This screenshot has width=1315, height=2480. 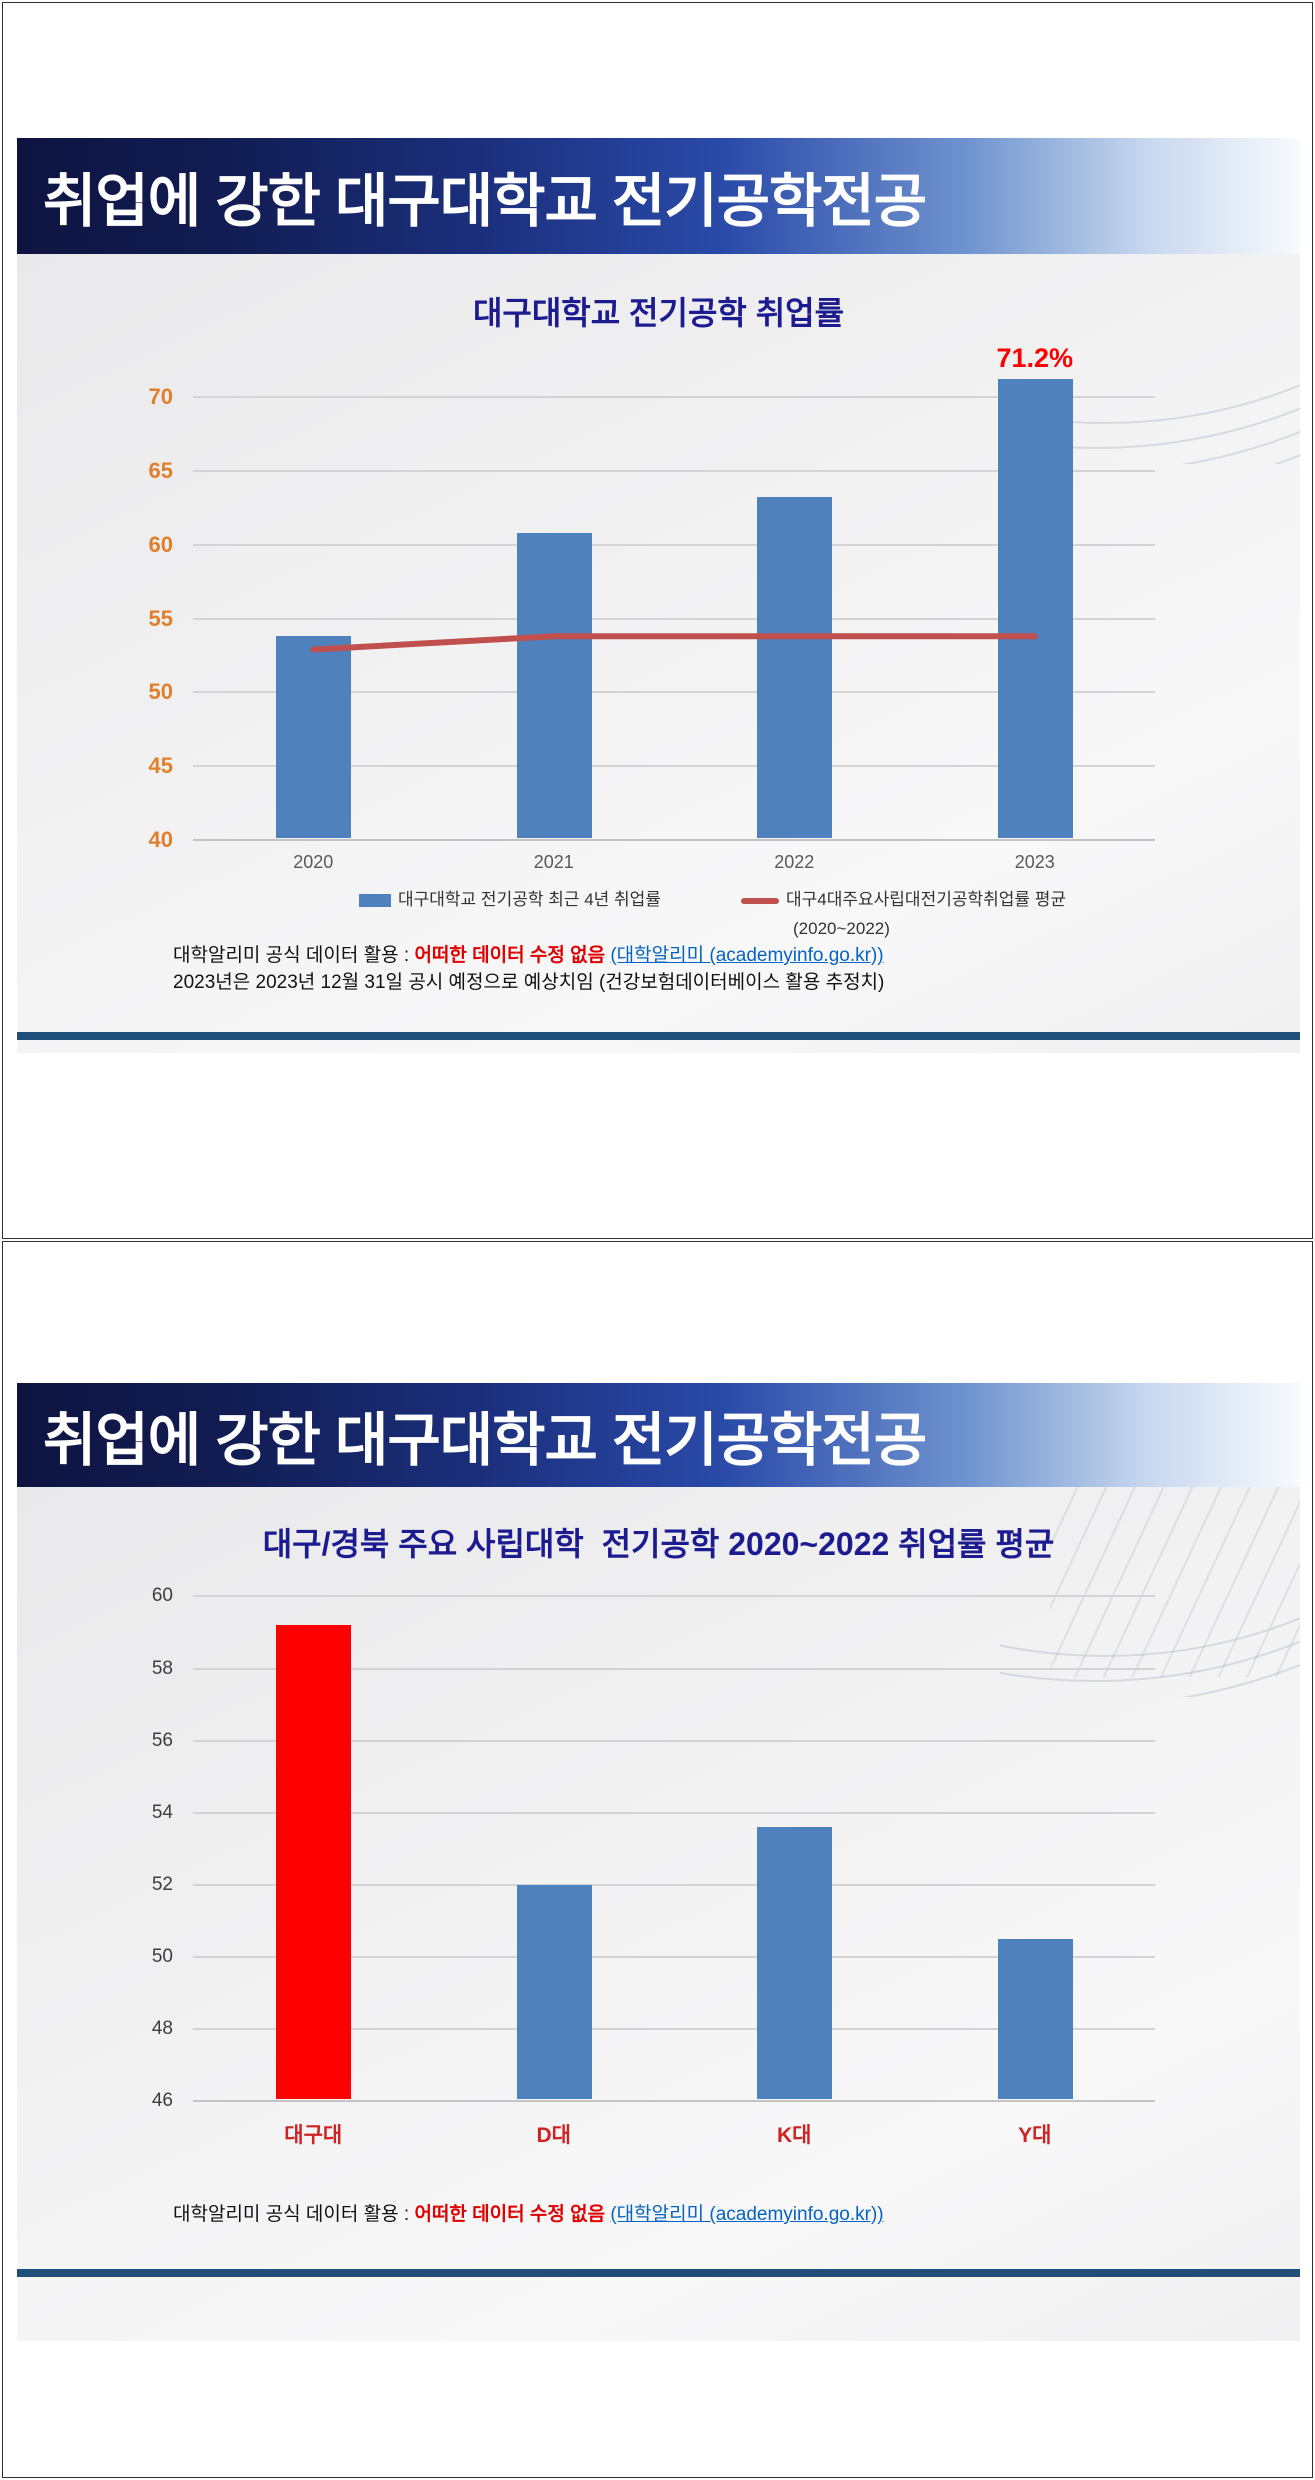 I want to click on bar-value-annotation: 71.2%, so click(x=1035, y=358).